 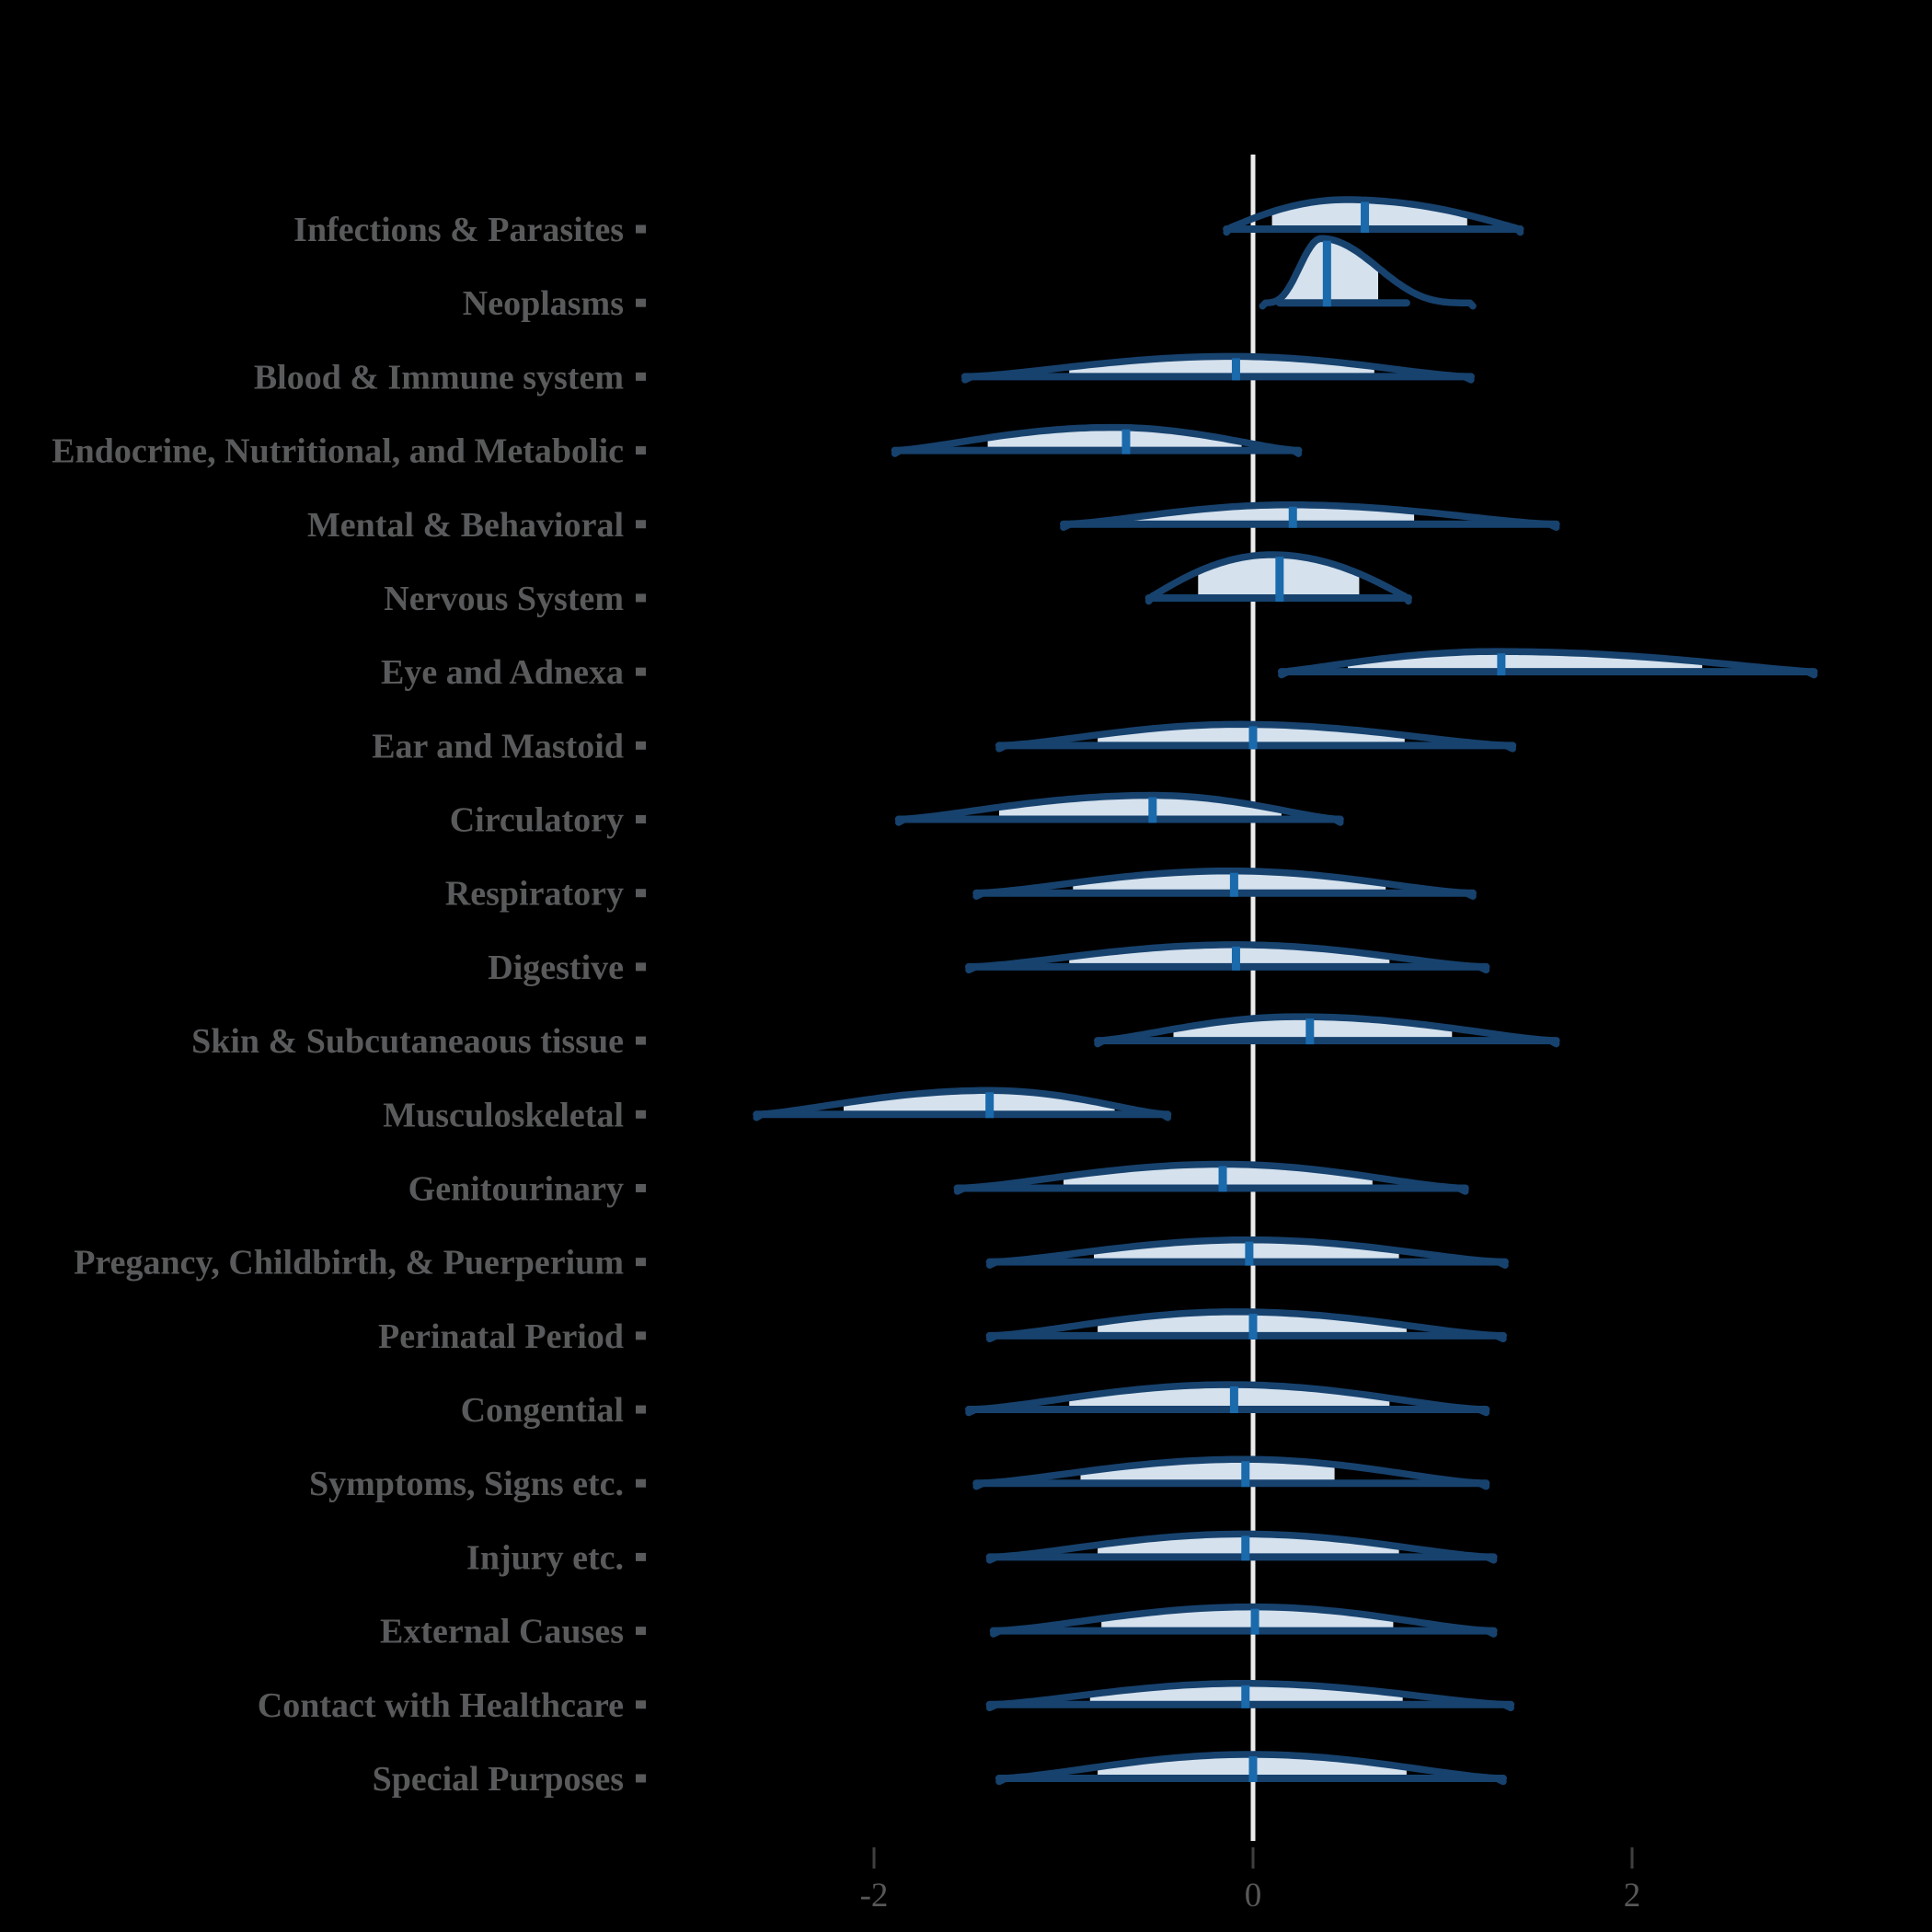 What do you see at coordinates (864, 374) in the screenshot?
I see `violin-row-blood-immune-system: Blood & Immune system` at bounding box center [864, 374].